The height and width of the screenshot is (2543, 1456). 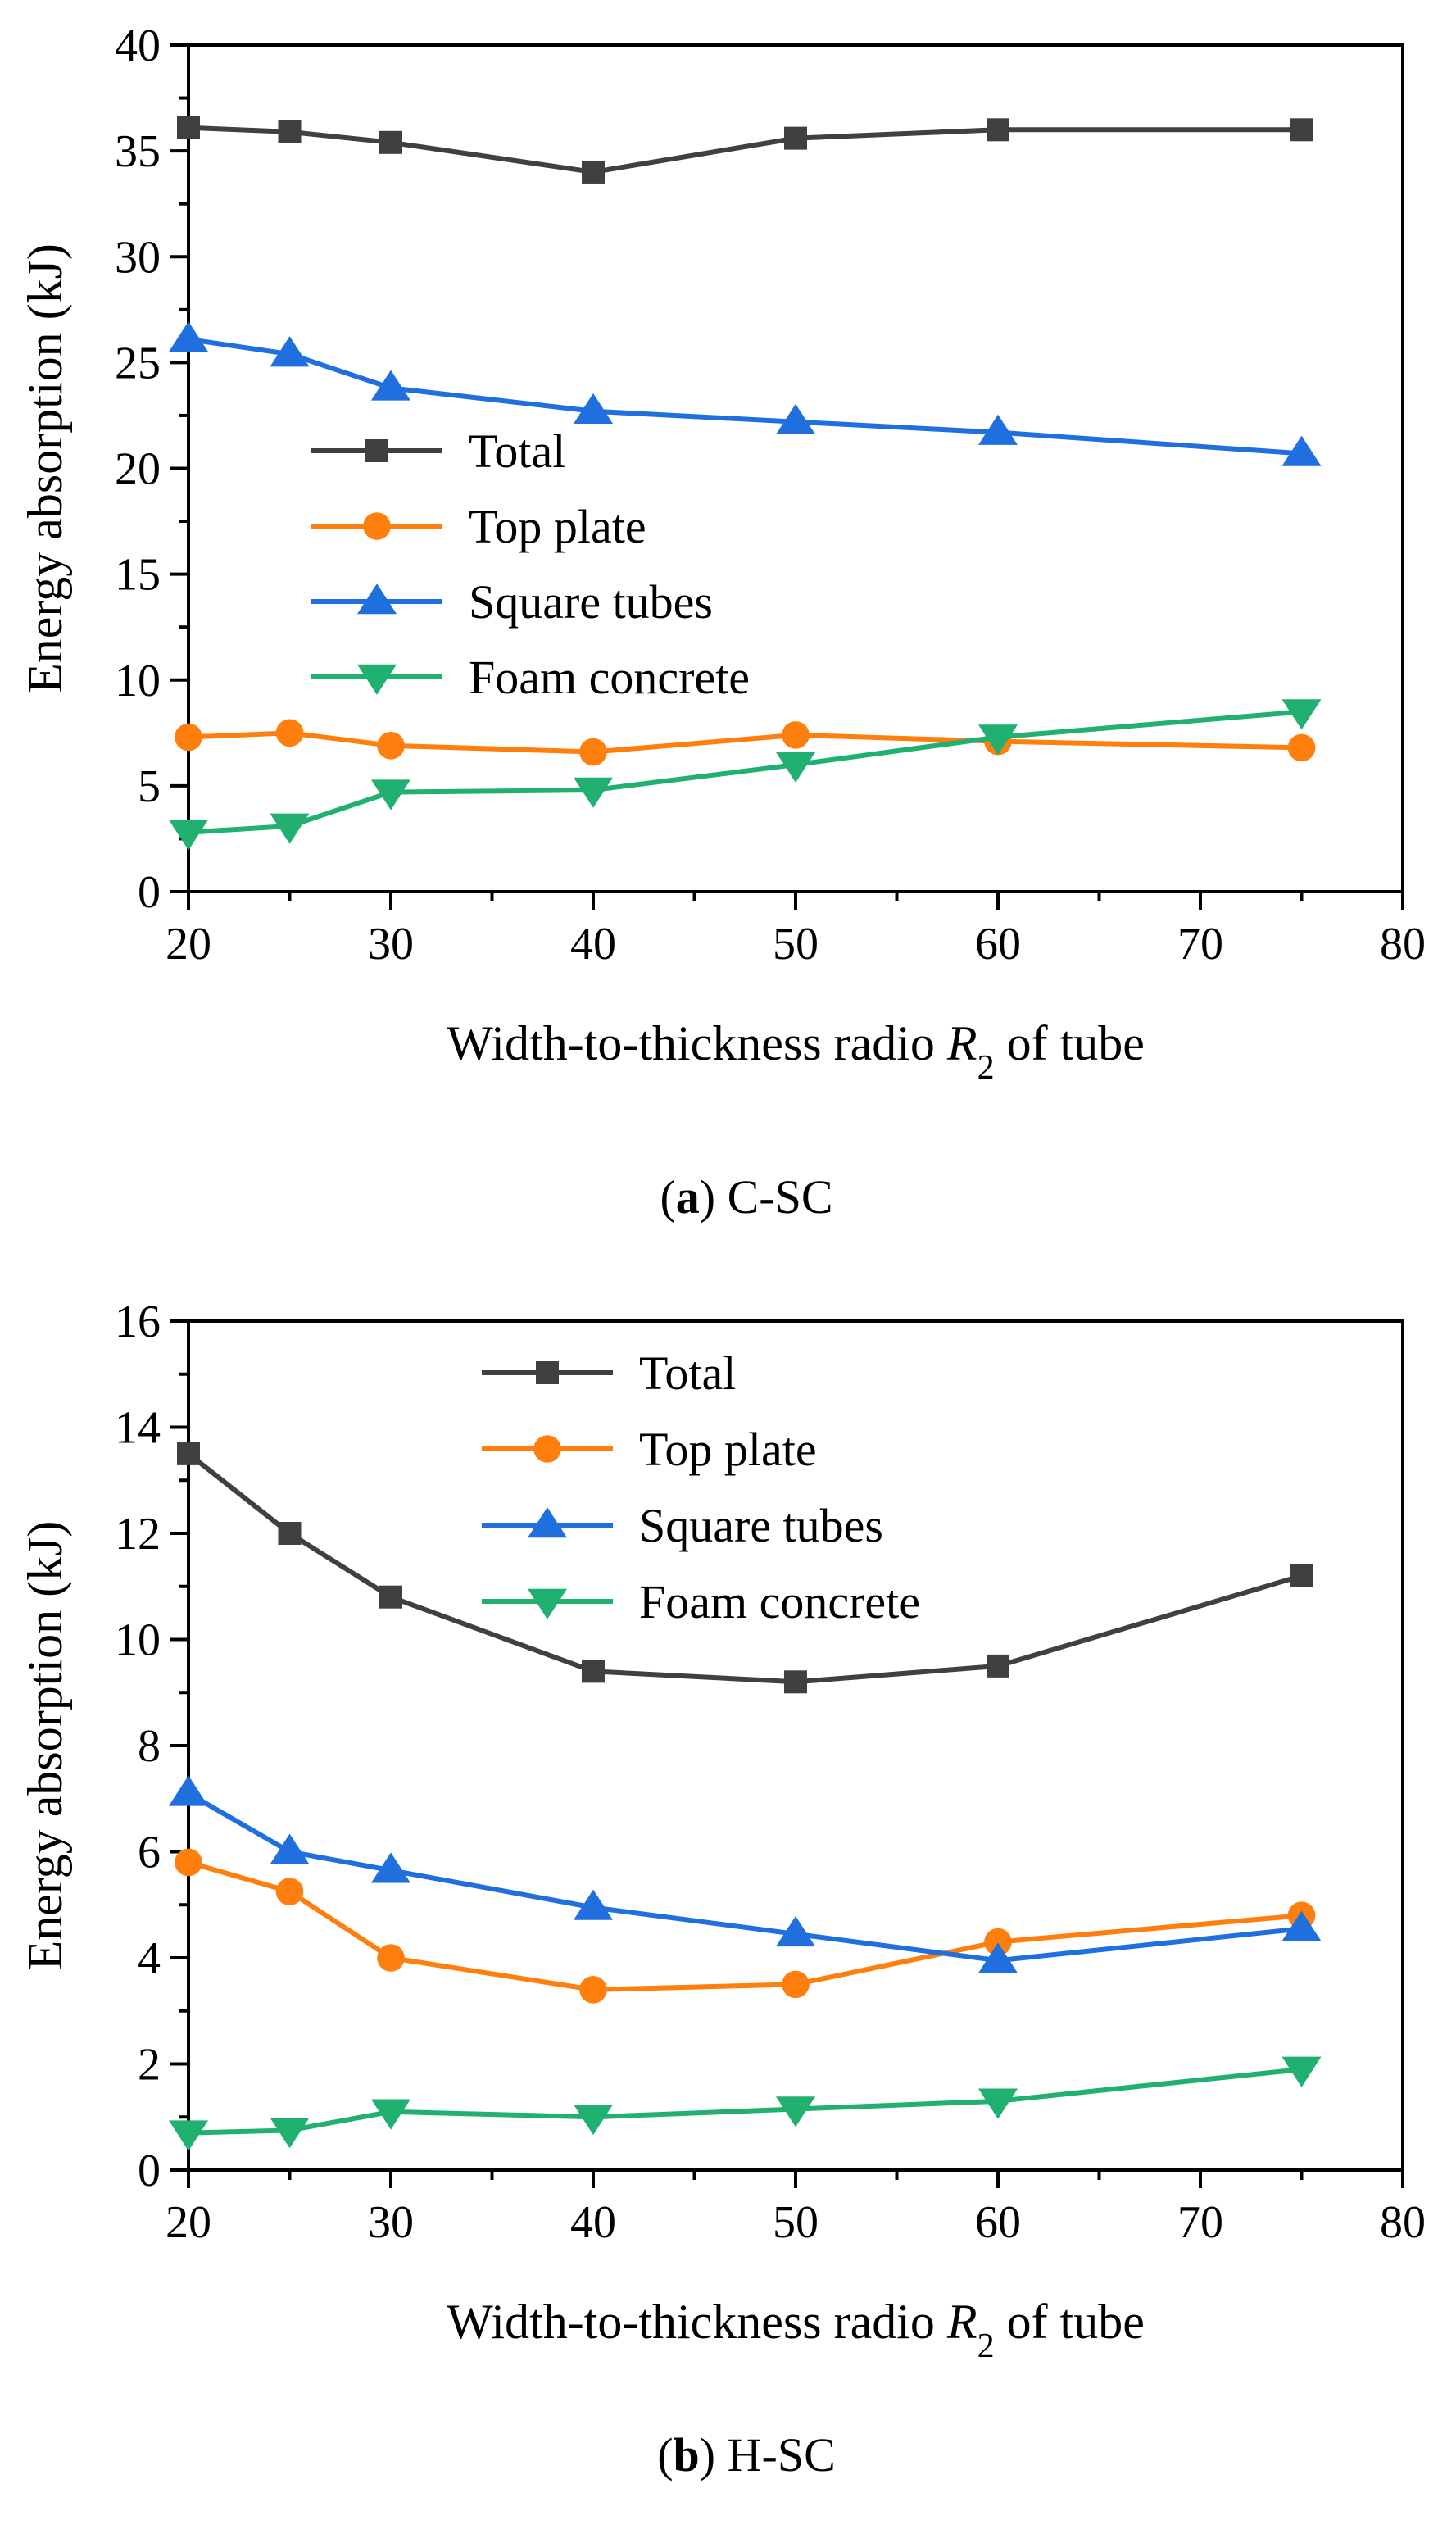 What do you see at coordinates (746, 1197) in the screenshot?
I see `panel-caption: (a) C-SC` at bounding box center [746, 1197].